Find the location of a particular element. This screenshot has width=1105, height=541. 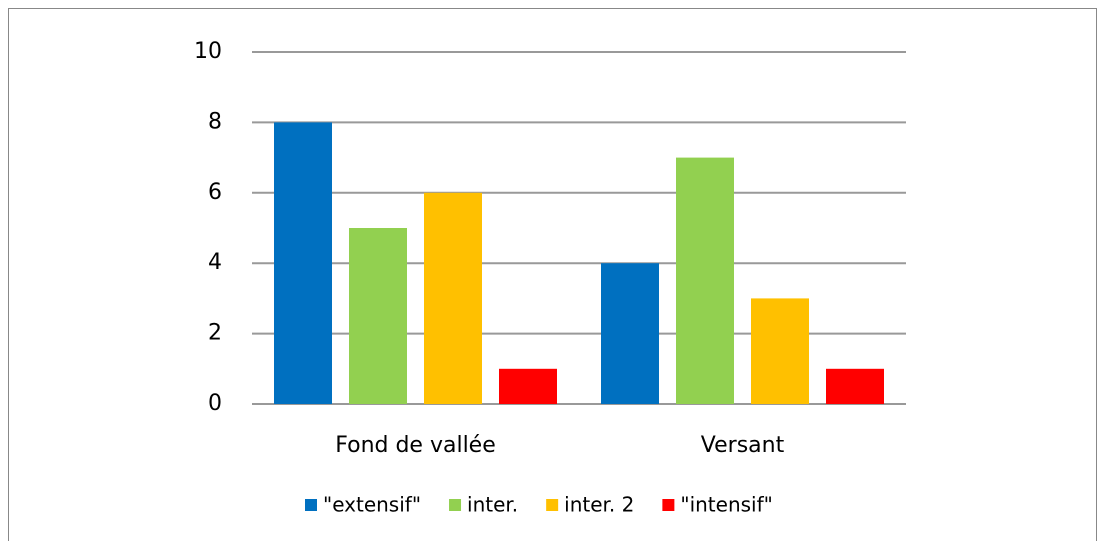

x-tick-label: Fond de vallée is located at coordinates (415, 445).